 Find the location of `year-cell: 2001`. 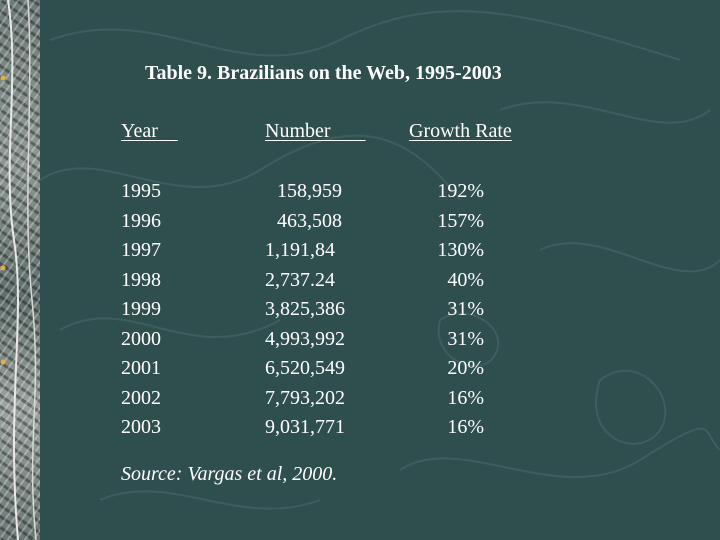

year-cell: 2001 is located at coordinates (141, 368).